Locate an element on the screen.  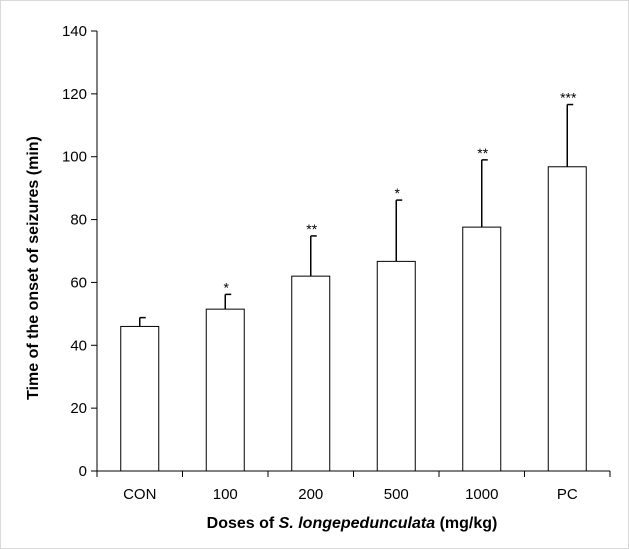
x-tick-label: PC is located at coordinates (567, 494).